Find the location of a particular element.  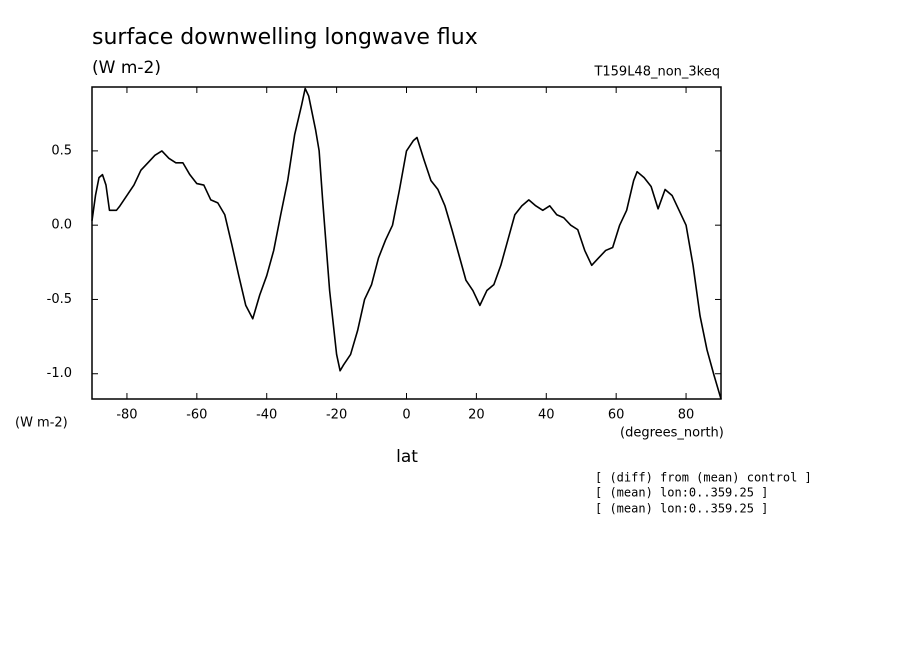

x-tick-label: 60 is located at coordinates (616, 415).